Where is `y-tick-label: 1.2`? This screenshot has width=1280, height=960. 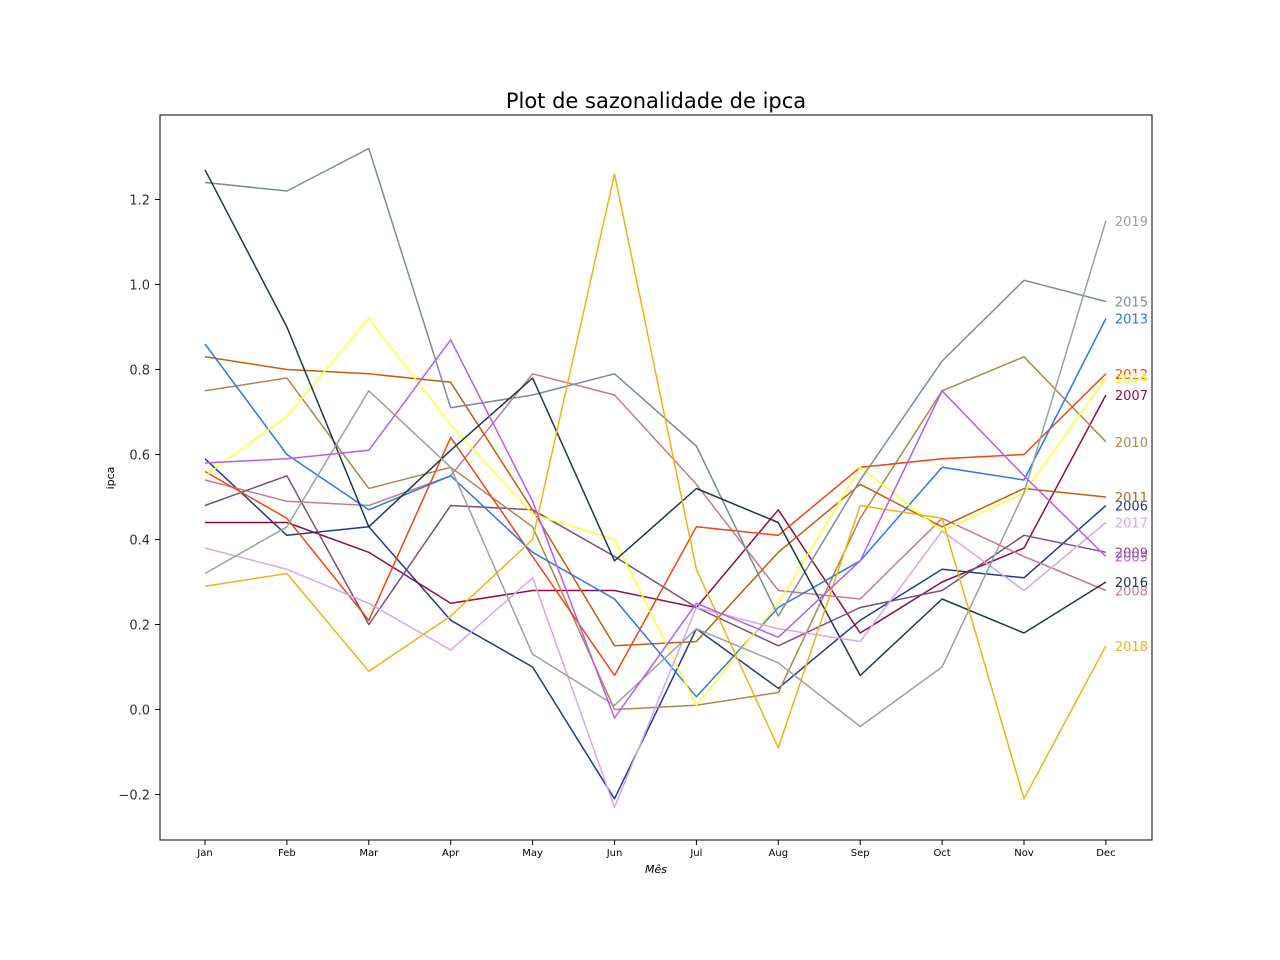
y-tick-label: 1.2 is located at coordinates (139, 201).